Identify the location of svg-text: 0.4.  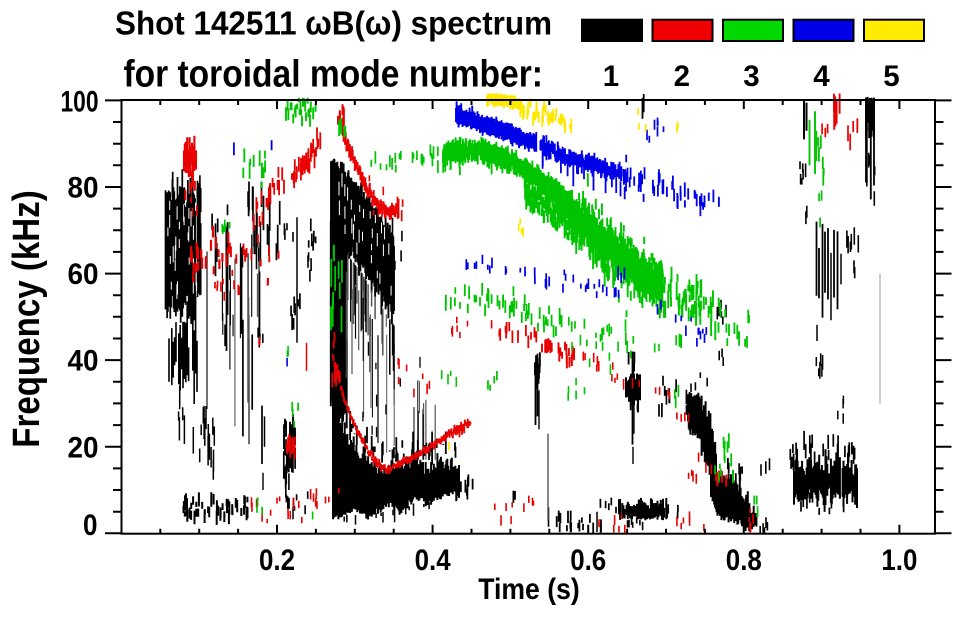
(433, 560).